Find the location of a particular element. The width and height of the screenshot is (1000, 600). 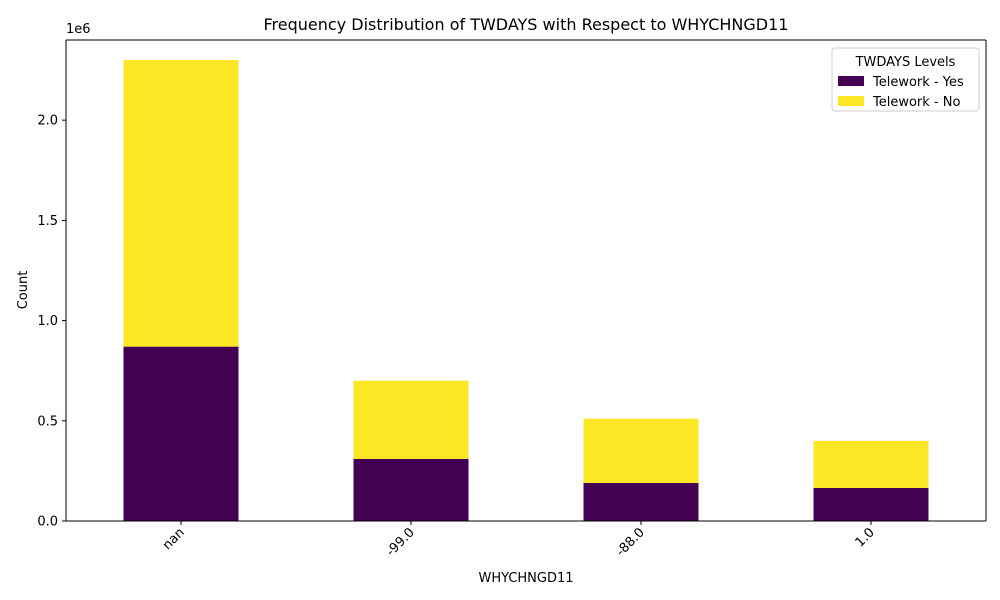

x-tick-label: nan is located at coordinates (174, 539).